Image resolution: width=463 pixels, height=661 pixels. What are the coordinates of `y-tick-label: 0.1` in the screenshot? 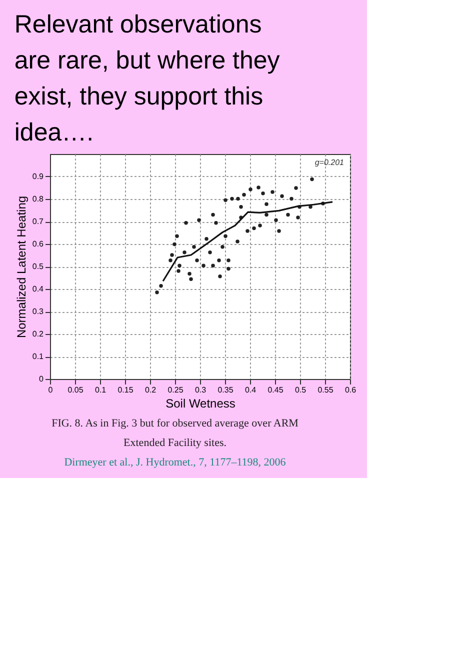 It's located at (38, 356).